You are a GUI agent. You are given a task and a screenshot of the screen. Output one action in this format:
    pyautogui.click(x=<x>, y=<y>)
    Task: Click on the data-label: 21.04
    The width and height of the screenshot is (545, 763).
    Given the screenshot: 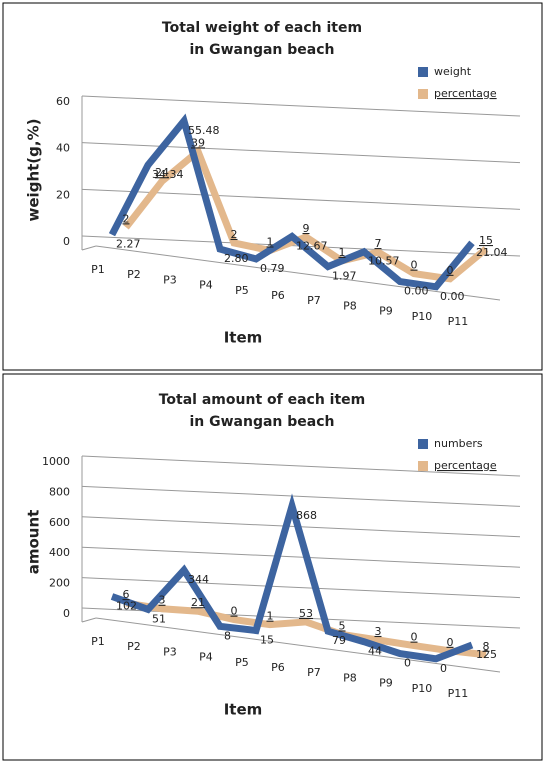 What is the action you would take?
    pyautogui.click(x=492, y=252)
    